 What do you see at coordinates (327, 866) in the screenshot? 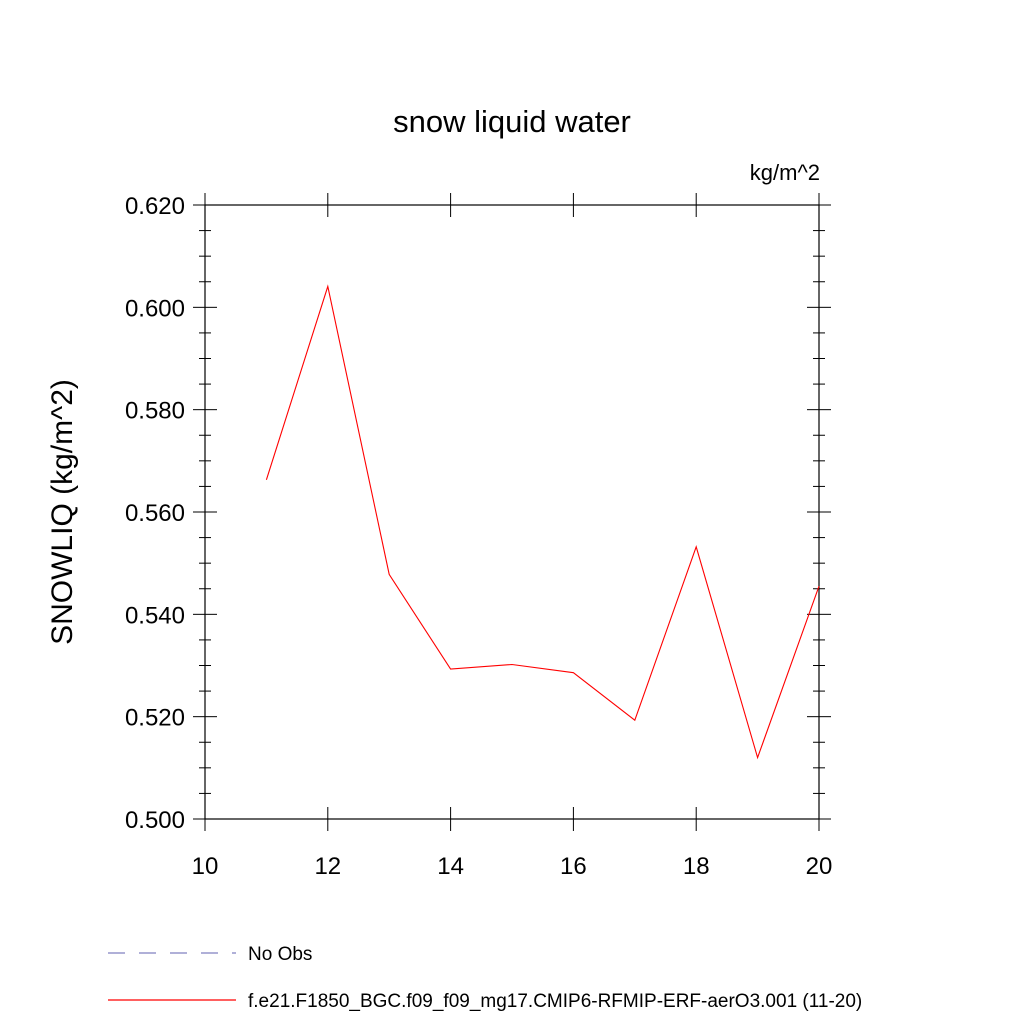
I see `x-tick-label: 12` at bounding box center [327, 866].